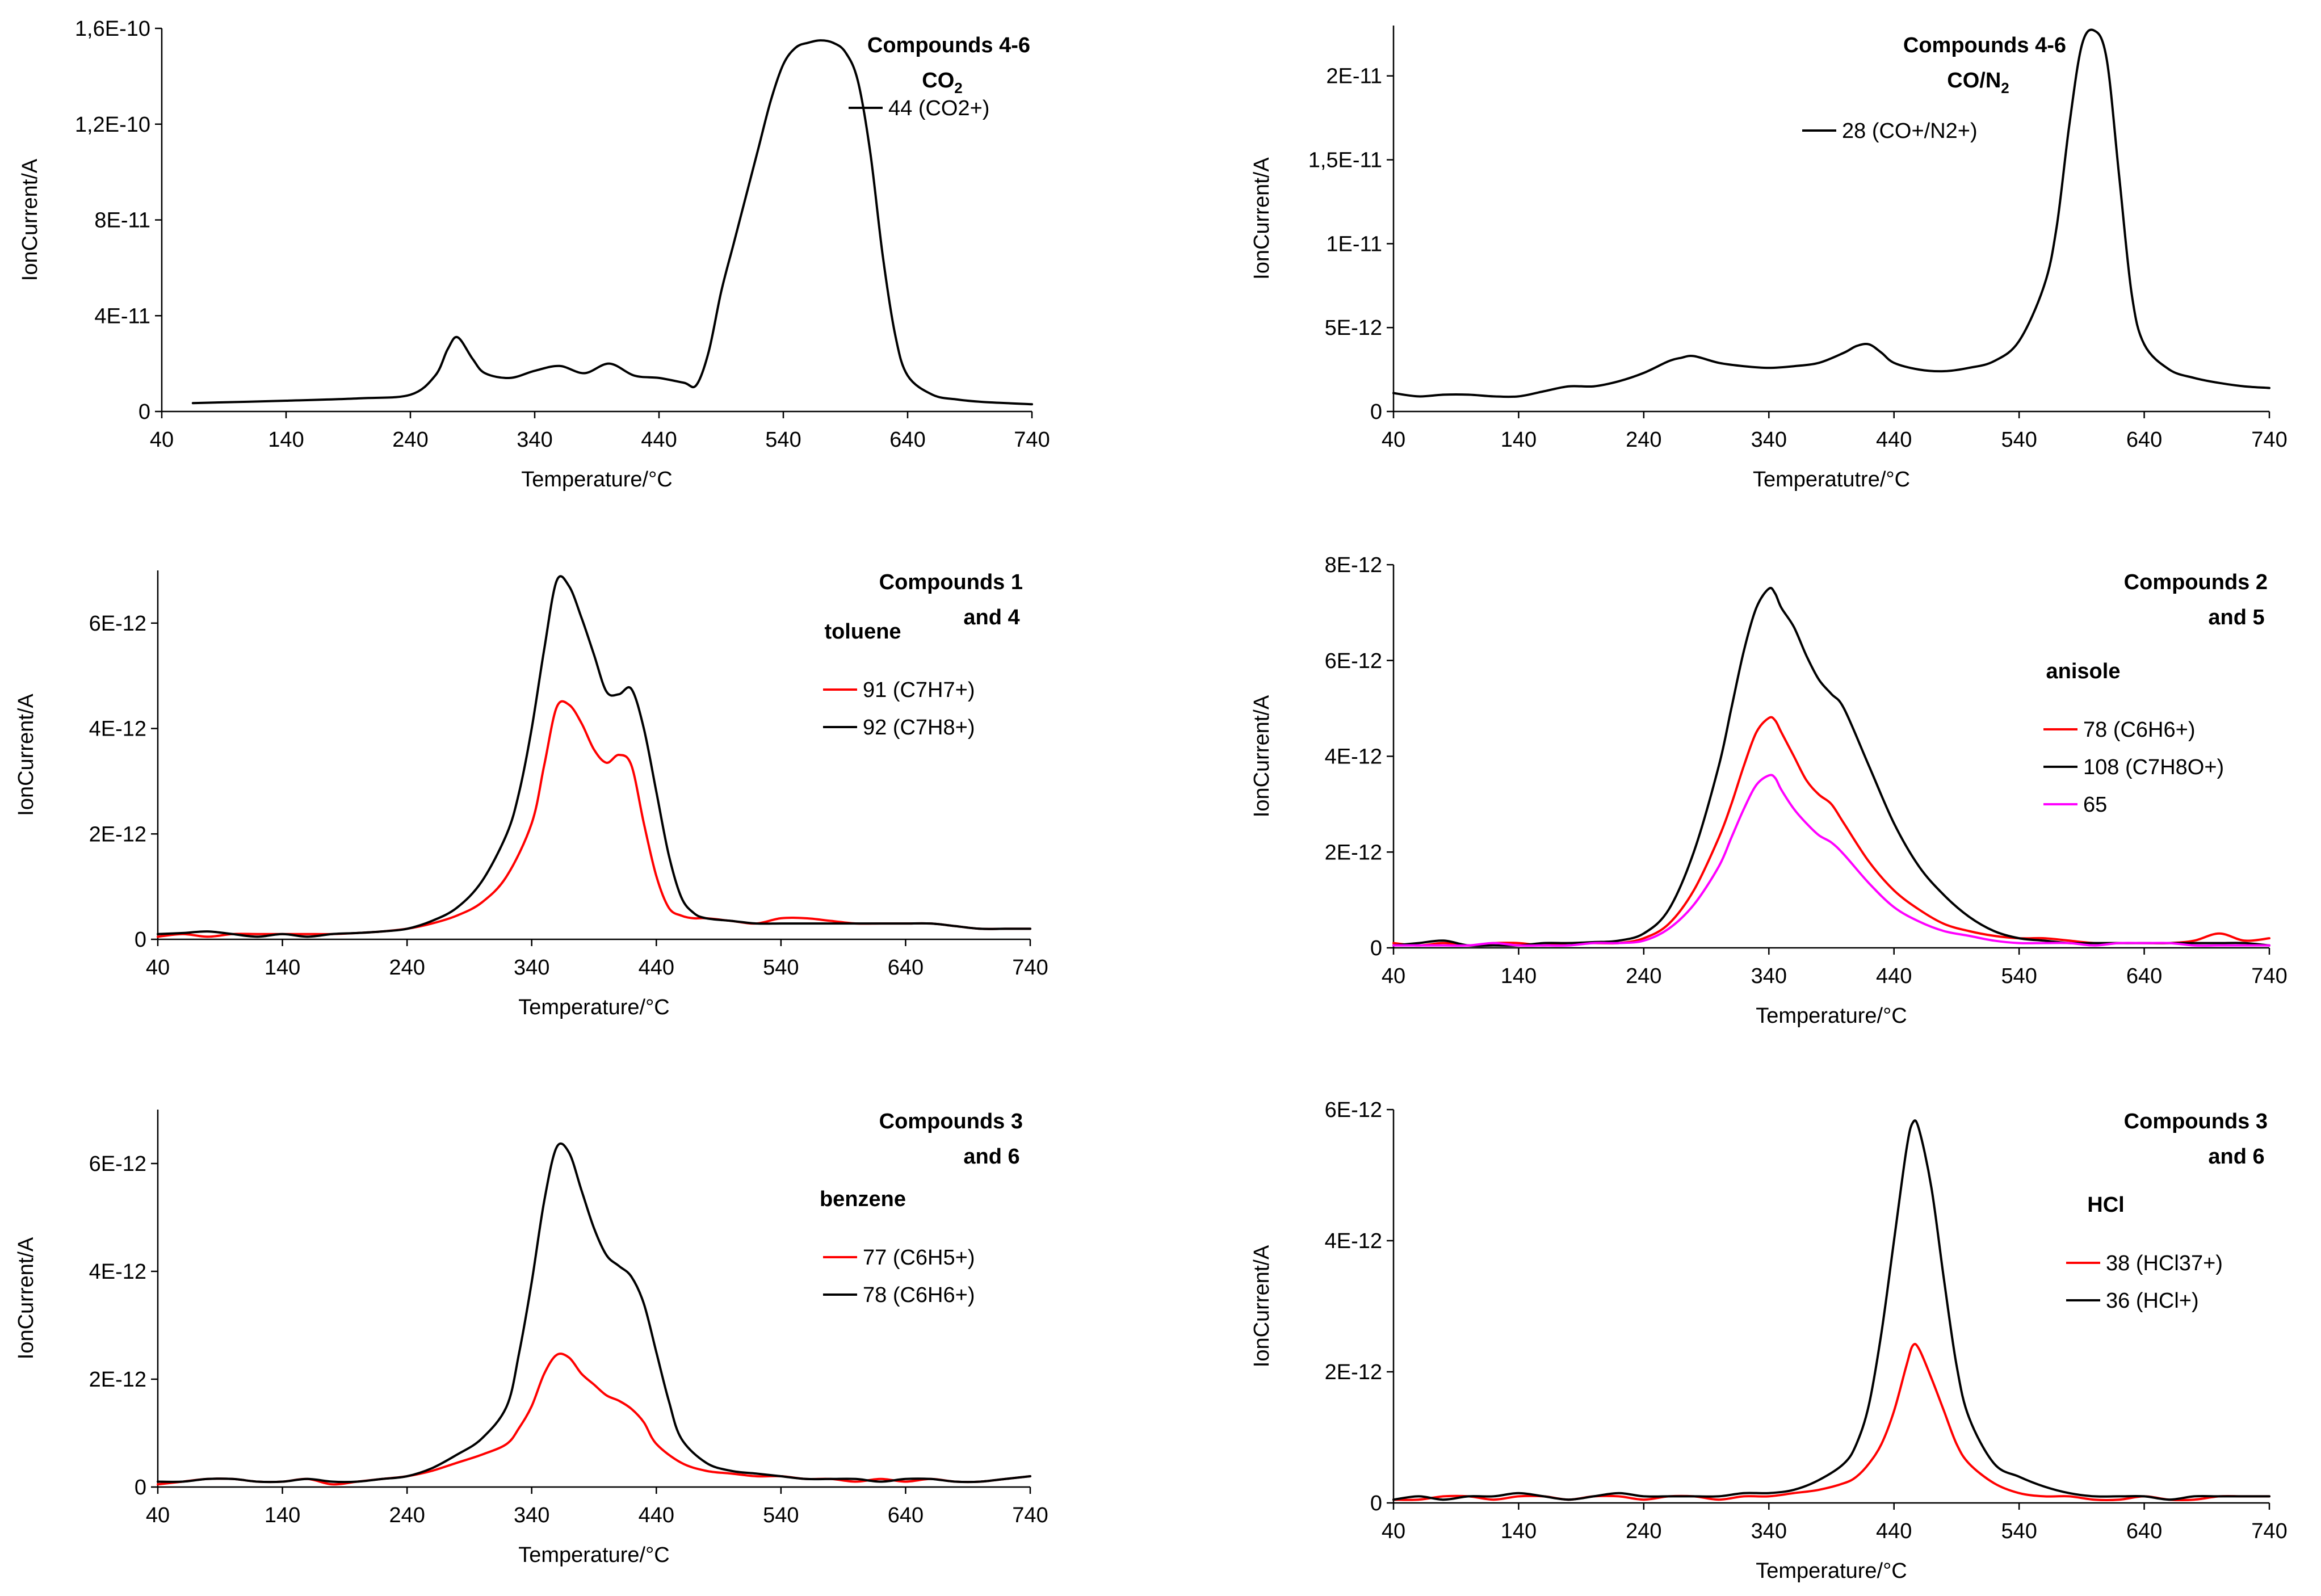 The height and width of the screenshot is (1596, 2321). What do you see at coordinates (991, 617) in the screenshot?
I see `chart-title-line2: and 4` at bounding box center [991, 617].